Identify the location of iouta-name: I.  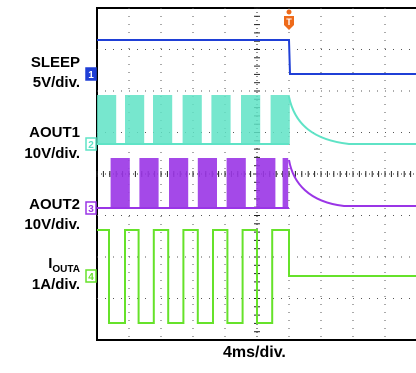
(50, 263).